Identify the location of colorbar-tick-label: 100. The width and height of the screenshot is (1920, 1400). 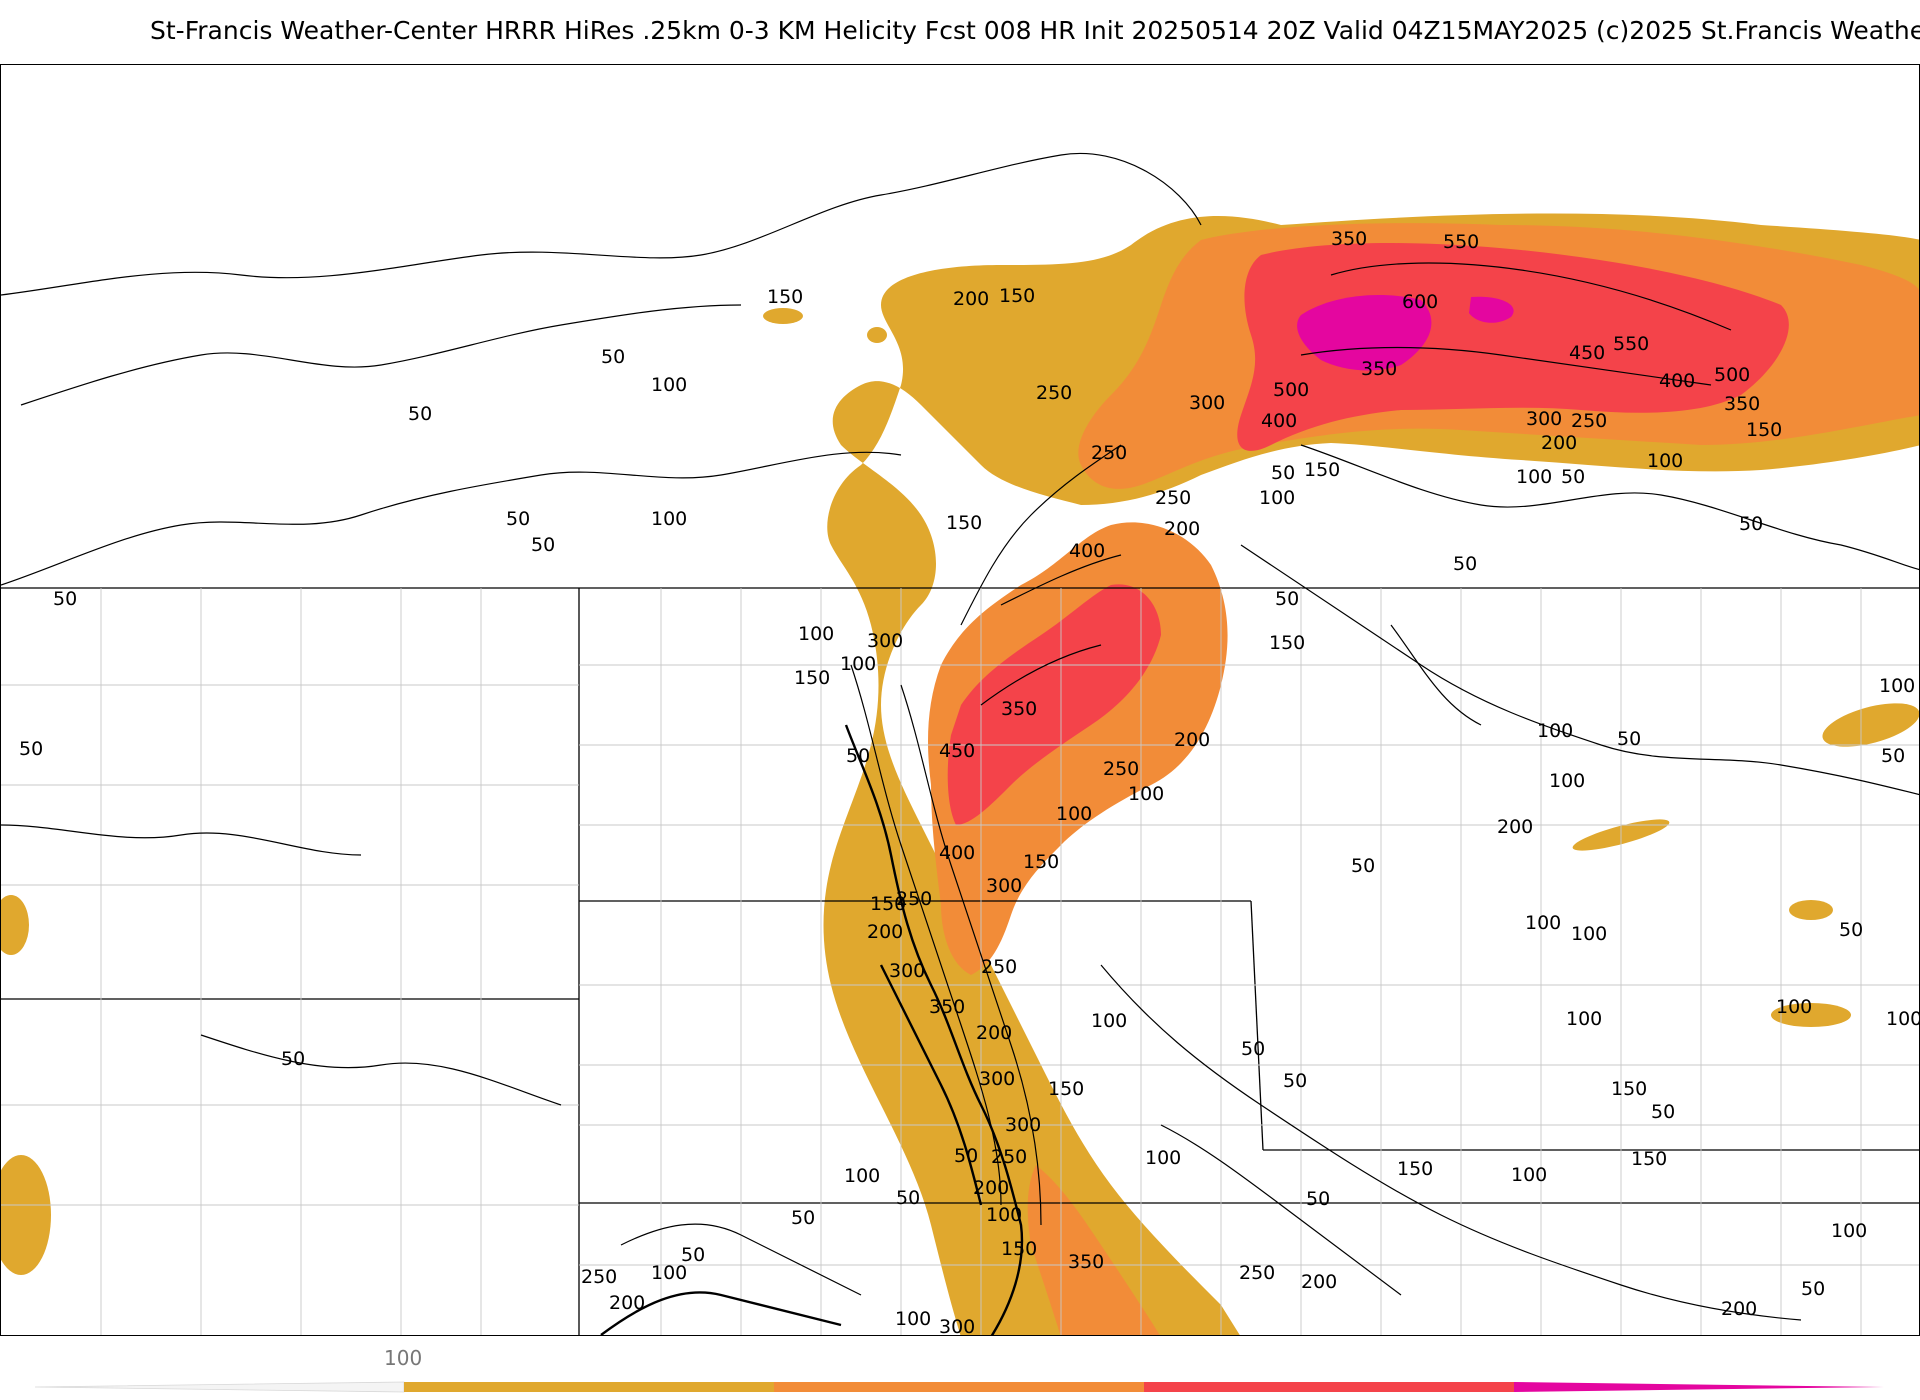
(403, 1358).